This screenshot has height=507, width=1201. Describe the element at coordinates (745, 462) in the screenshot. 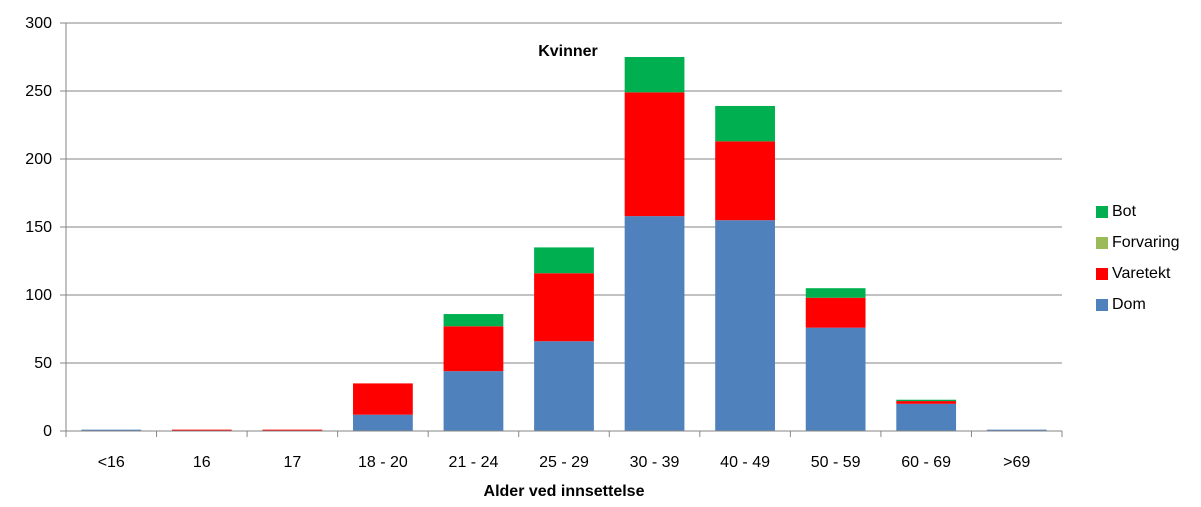

I see `x-tick-label: 40 - 49` at that location.